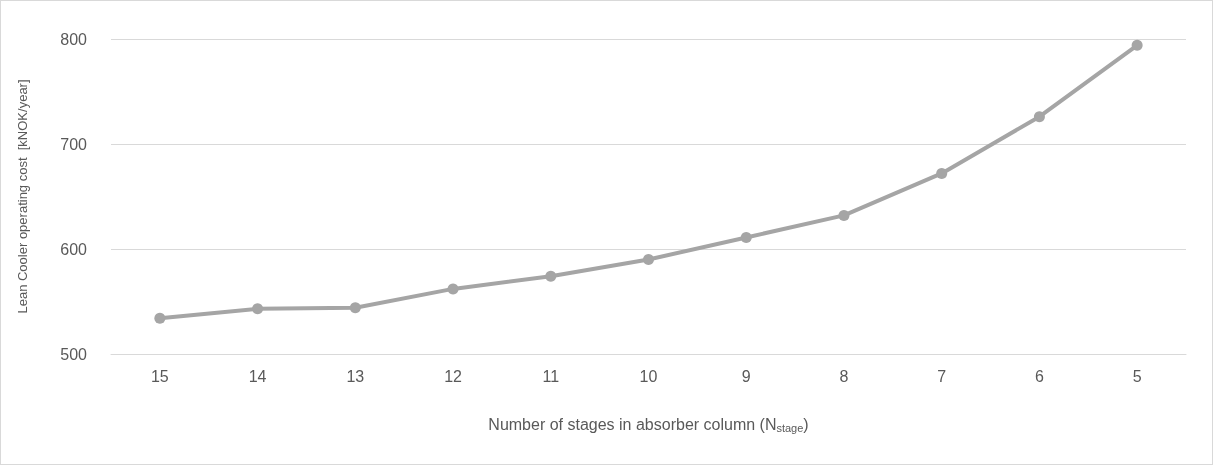 The width and height of the screenshot is (1213, 465). What do you see at coordinates (257, 376) in the screenshot?
I see `x-tick-label: 14` at bounding box center [257, 376].